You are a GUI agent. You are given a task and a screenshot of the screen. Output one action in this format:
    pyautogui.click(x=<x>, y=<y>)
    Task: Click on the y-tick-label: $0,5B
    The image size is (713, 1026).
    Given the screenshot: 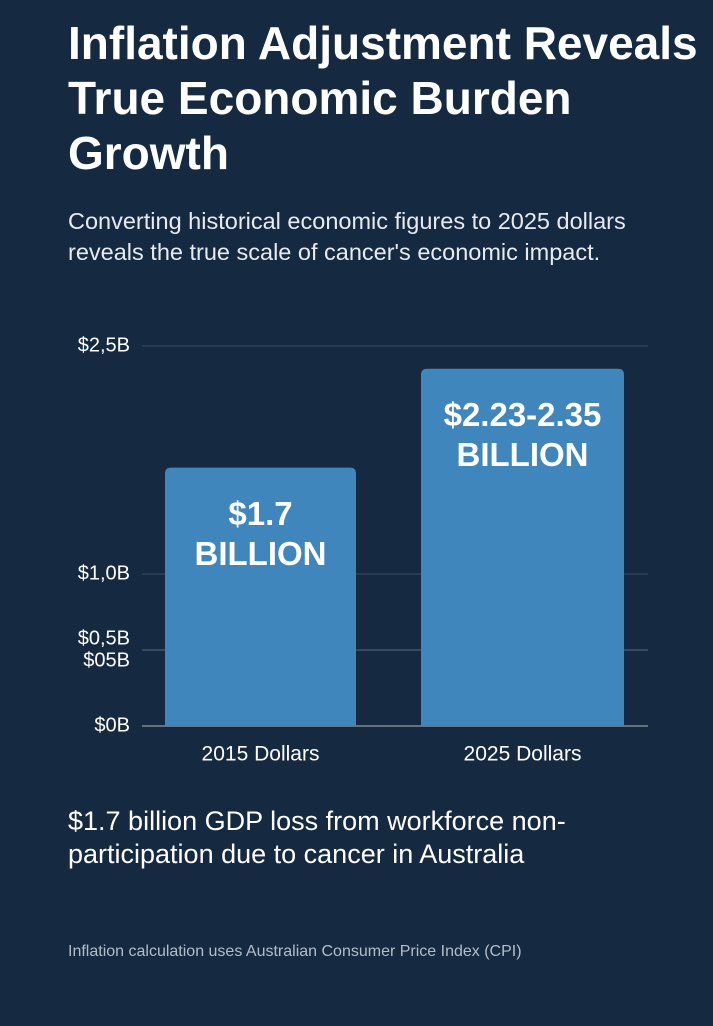 What is the action you would take?
    pyautogui.click(x=104, y=638)
    